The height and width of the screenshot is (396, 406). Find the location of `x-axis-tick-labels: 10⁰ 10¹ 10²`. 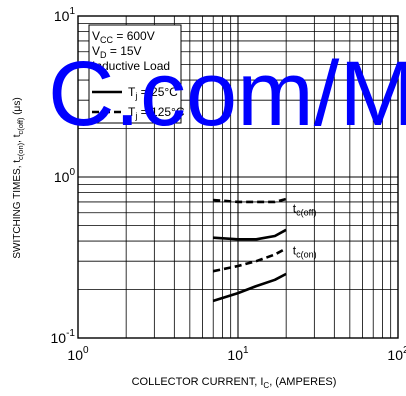

x-axis-tick-labels: 10⁰ 10¹ 10² is located at coordinates (236, 354).